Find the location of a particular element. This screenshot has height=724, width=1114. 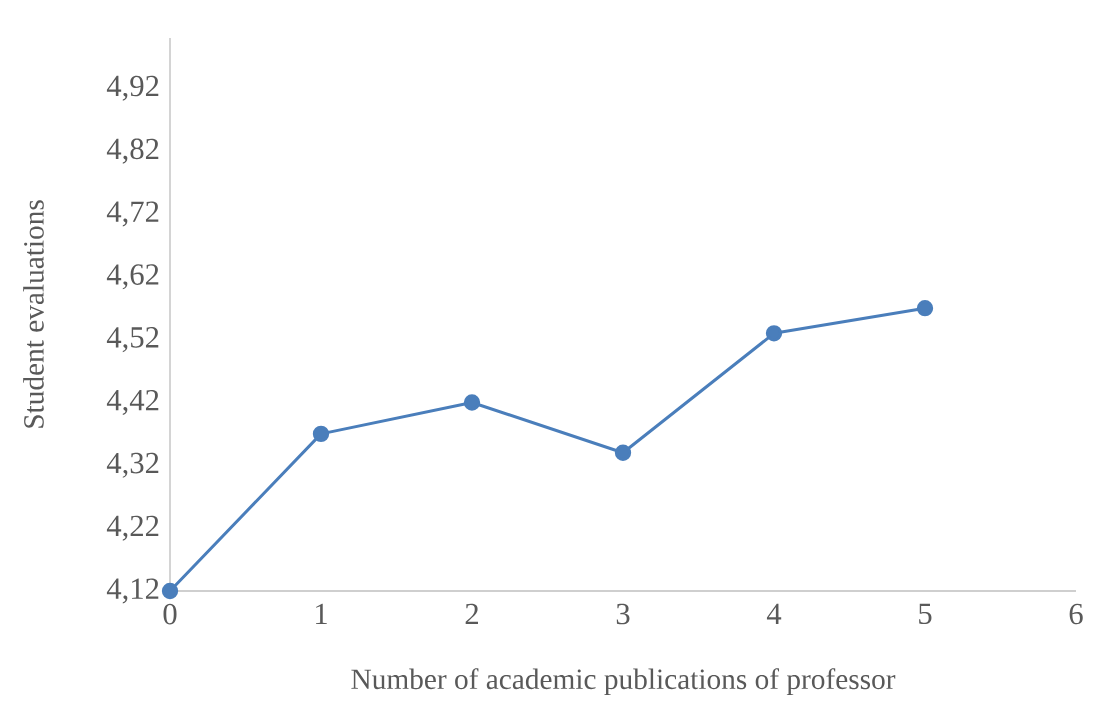

y-tick-label: 4,62 is located at coordinates (132, 277).